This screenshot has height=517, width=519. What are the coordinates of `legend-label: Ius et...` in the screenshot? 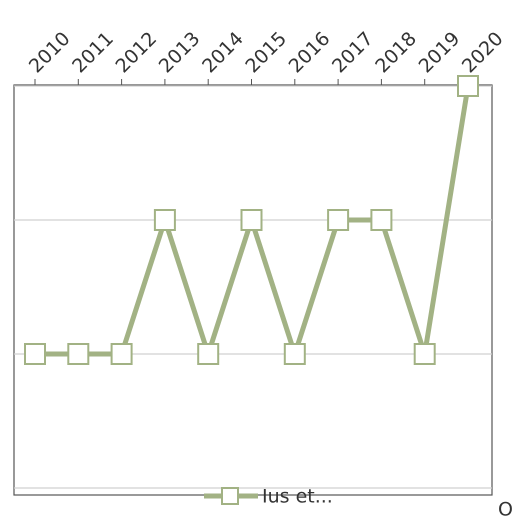 It's located at (297, 497).